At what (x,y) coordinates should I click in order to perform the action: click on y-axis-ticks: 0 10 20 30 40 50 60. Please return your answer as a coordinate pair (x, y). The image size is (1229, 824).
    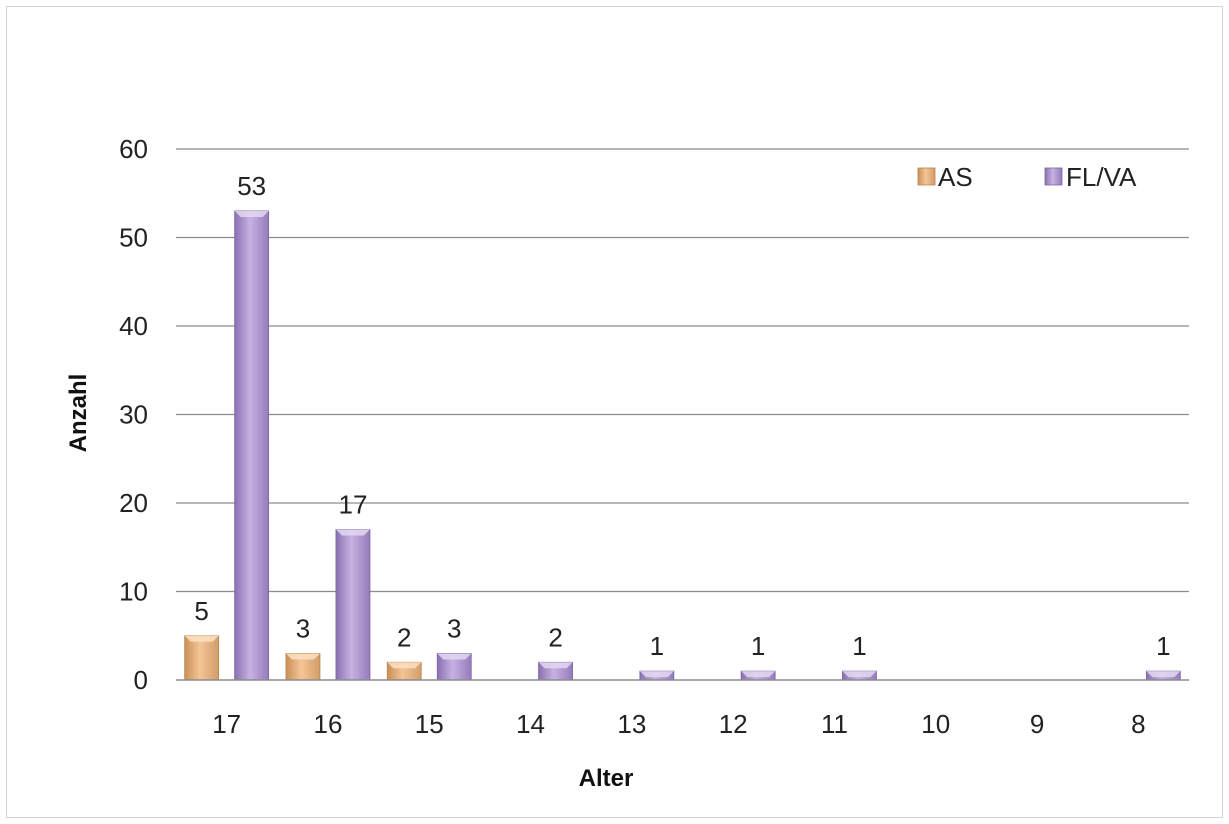
    Looking at the image, I should click on (133, 414).